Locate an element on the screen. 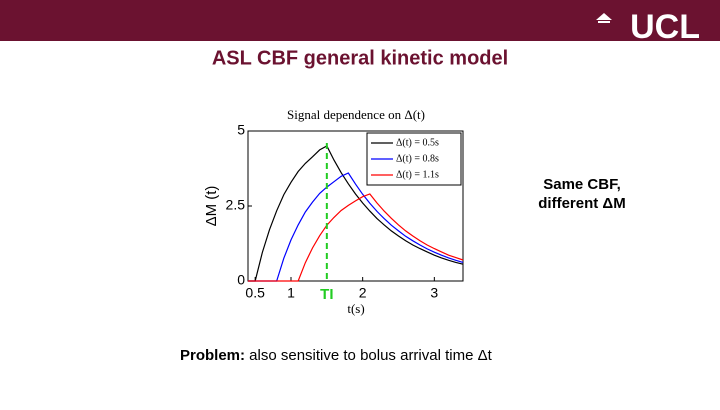 The height and width of the screenshot is (410, 720). legend-label: Δ(t) = 0.5s is located at coordinates (417, 142).